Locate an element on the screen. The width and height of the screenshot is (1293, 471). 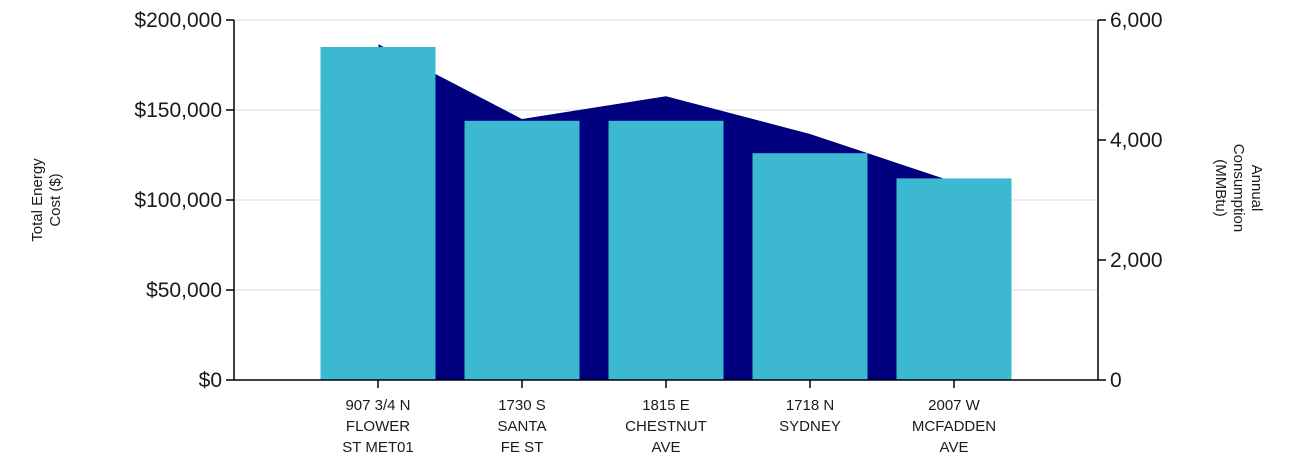
left-tick-label-3: $150,000 is located at coordinates (178, 110).